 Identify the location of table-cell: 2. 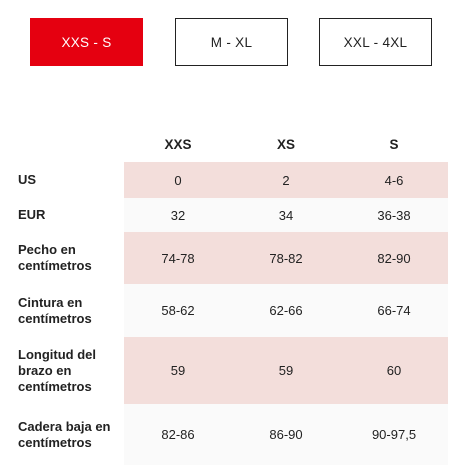
(286, 180).